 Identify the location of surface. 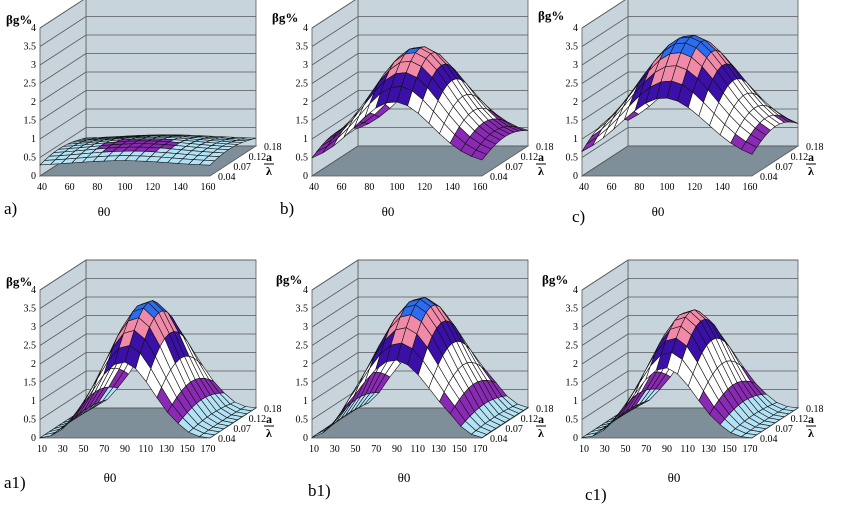
(420, 103).